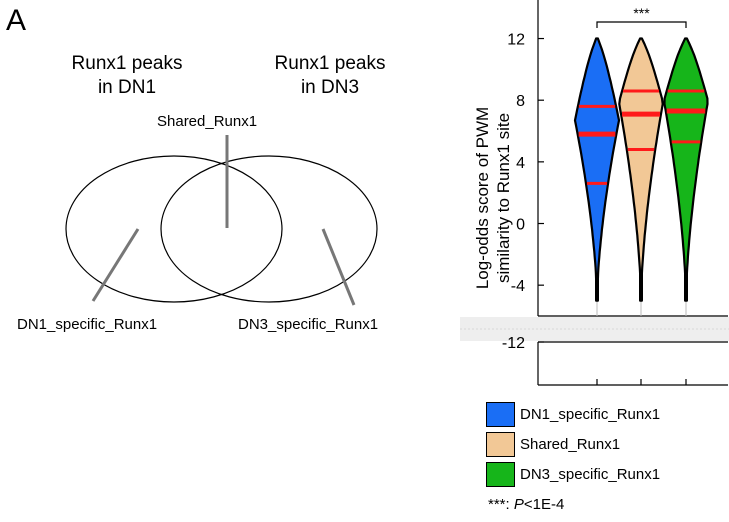 This screenshot has width=729, height=522. Describe the element at coordinates (207, 121) in the screenshot. I see `shared-label: Shared_Runx1` at that location.